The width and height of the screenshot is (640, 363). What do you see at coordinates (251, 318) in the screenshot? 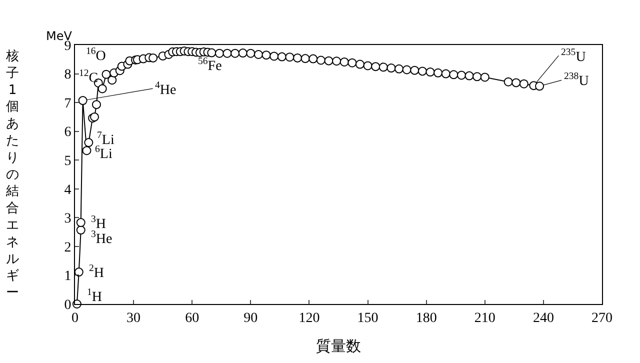
I see `x-tick-label: 90` at bounding box center [251, 318].